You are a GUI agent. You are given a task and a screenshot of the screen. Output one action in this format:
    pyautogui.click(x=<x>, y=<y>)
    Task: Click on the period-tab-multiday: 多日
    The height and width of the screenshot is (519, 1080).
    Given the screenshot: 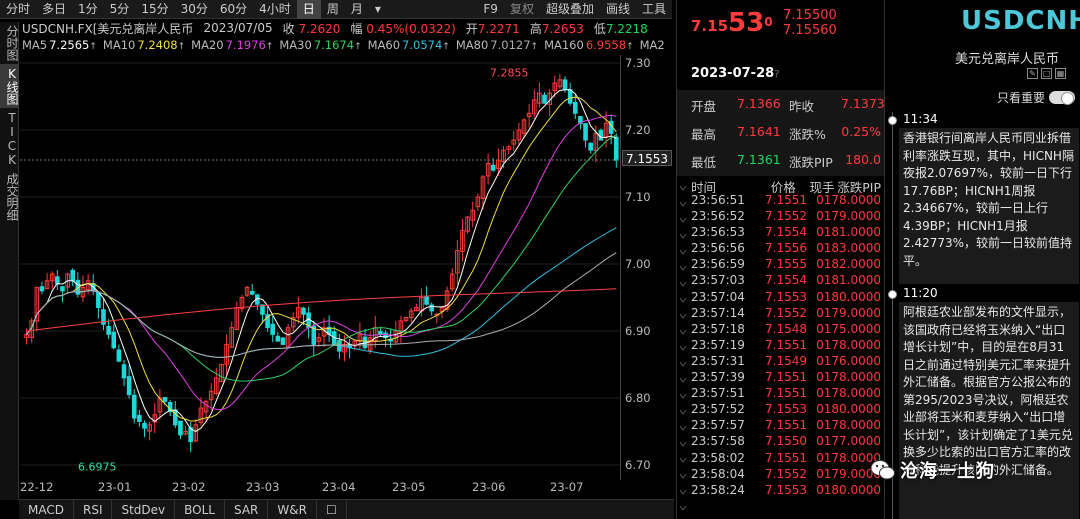 What is the action you would take?
    pyautogui.click(x=54, y=8)
    